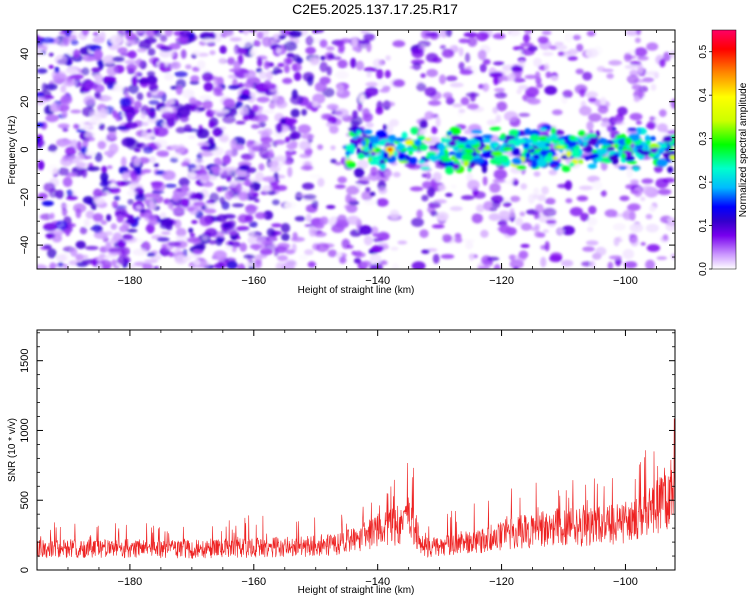 The width and height of the screenshot is (750, 600). What do you see at coordinates (130, 582) in the screenshot?
I see `x-tick-label: −180` at bounding box center [130, 582].